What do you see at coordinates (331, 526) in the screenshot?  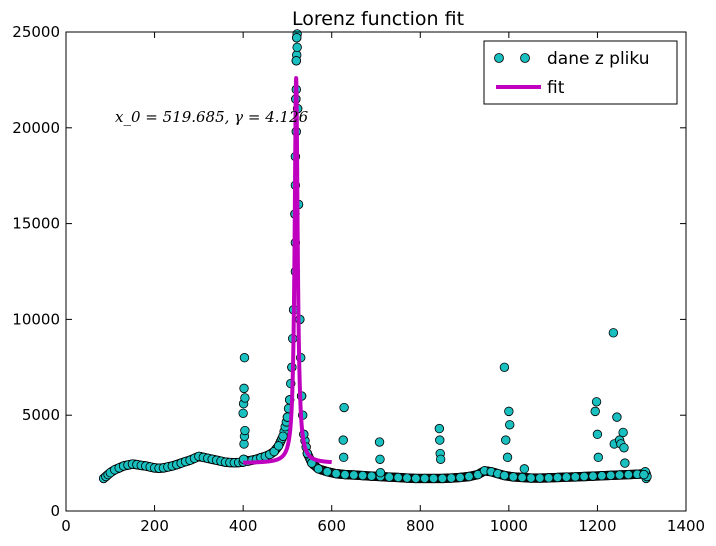 I see `x-tick-label: 600` at bounding box center [331, 526].